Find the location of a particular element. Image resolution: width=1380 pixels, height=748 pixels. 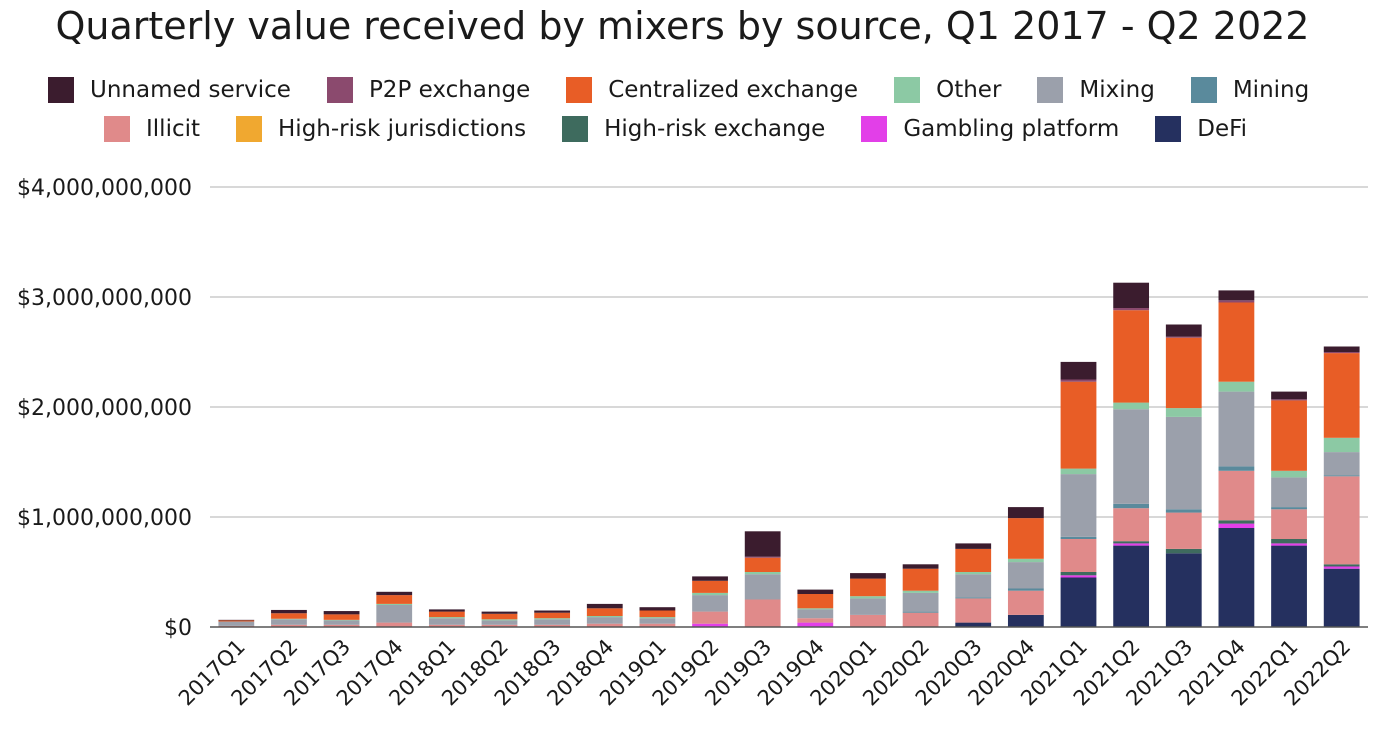

legend-item-unnamed-service: Unnamed service is located at coordinates (169, 90).